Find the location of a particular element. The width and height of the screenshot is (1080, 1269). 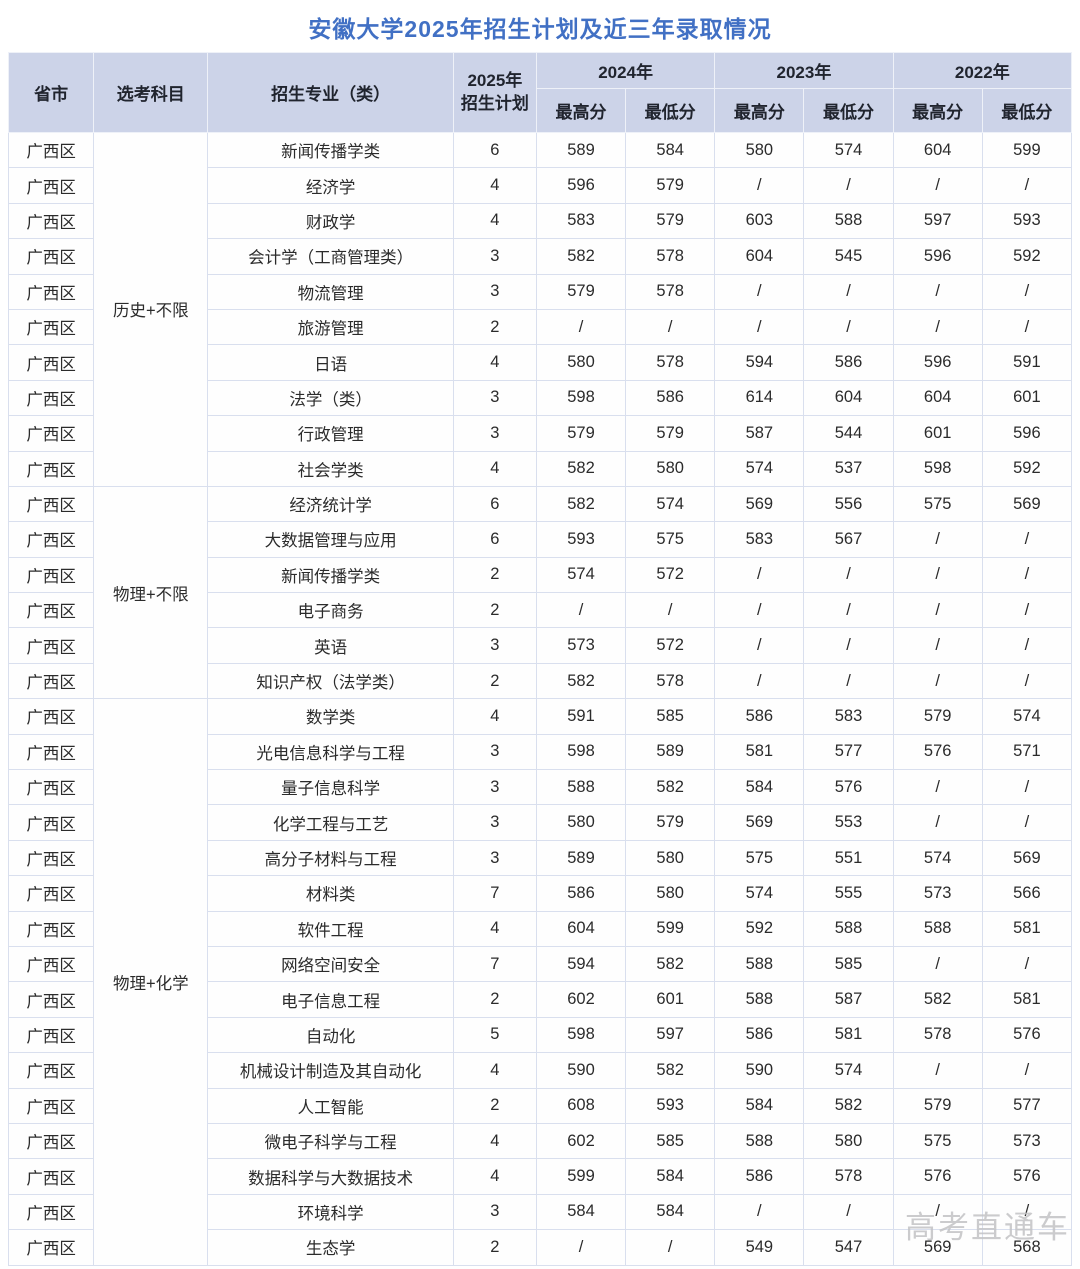

col-header-year-2023: 2023年 is located at coordinates (804, 70).